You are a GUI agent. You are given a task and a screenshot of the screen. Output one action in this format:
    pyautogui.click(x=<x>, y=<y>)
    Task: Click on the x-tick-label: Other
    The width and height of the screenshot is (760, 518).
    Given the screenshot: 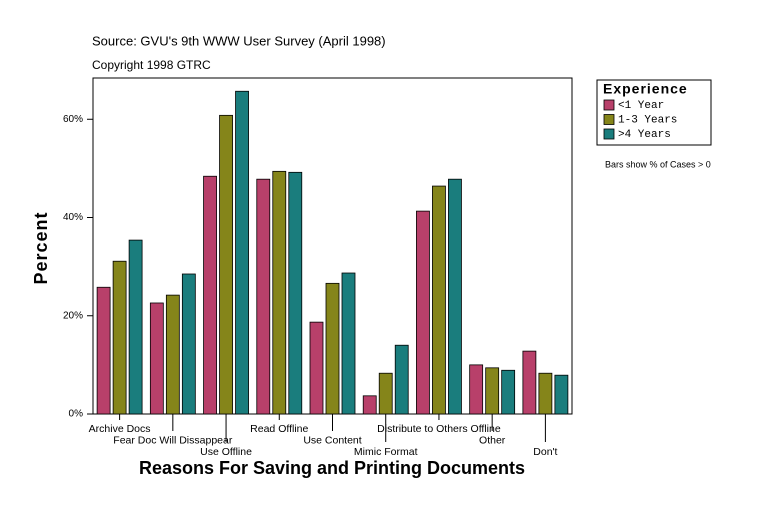 What is the action you would take?
    pyautogui.click(x=492, y=440)
    